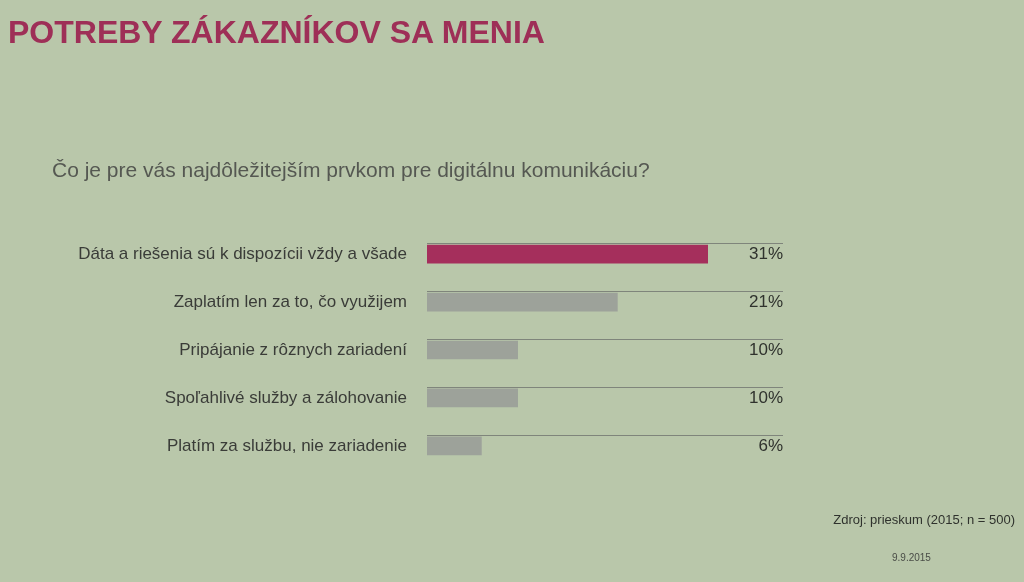 The width and height of the screenshot is (1024, 582). I want to click on data-label: 6%, so click(770, 445).